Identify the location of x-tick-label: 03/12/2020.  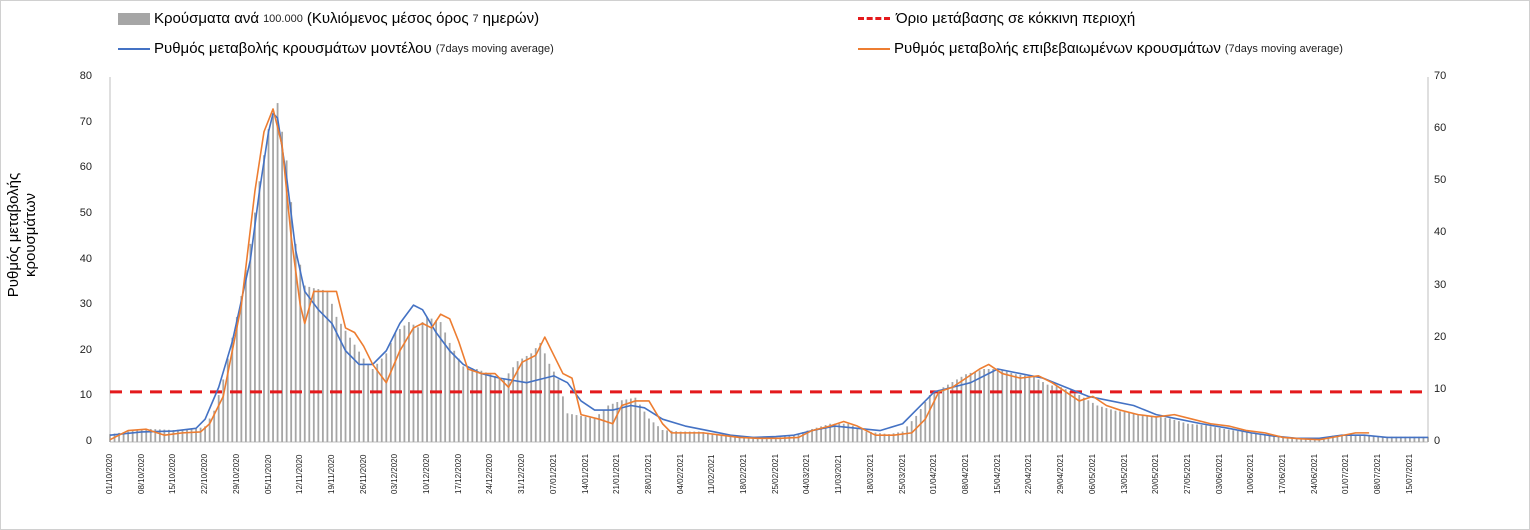
(395, 473).